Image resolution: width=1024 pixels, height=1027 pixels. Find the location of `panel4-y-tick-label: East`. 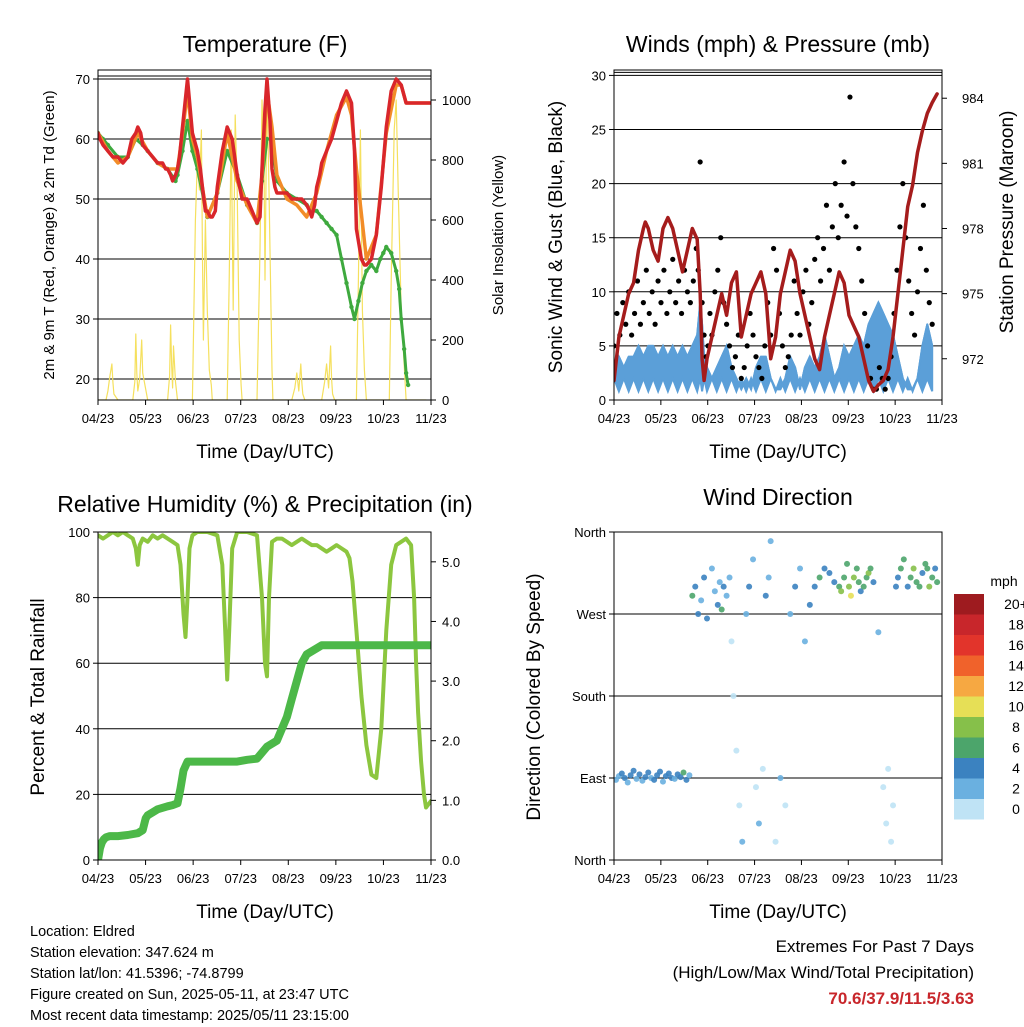

panel4-y-tick-label: East is located at coordinates (593, 778).